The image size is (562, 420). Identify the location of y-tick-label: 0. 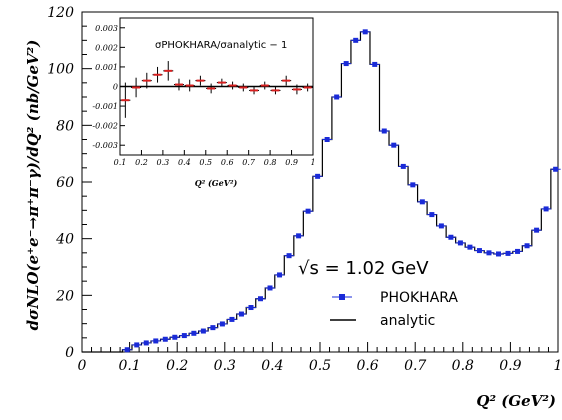
(69, 353).